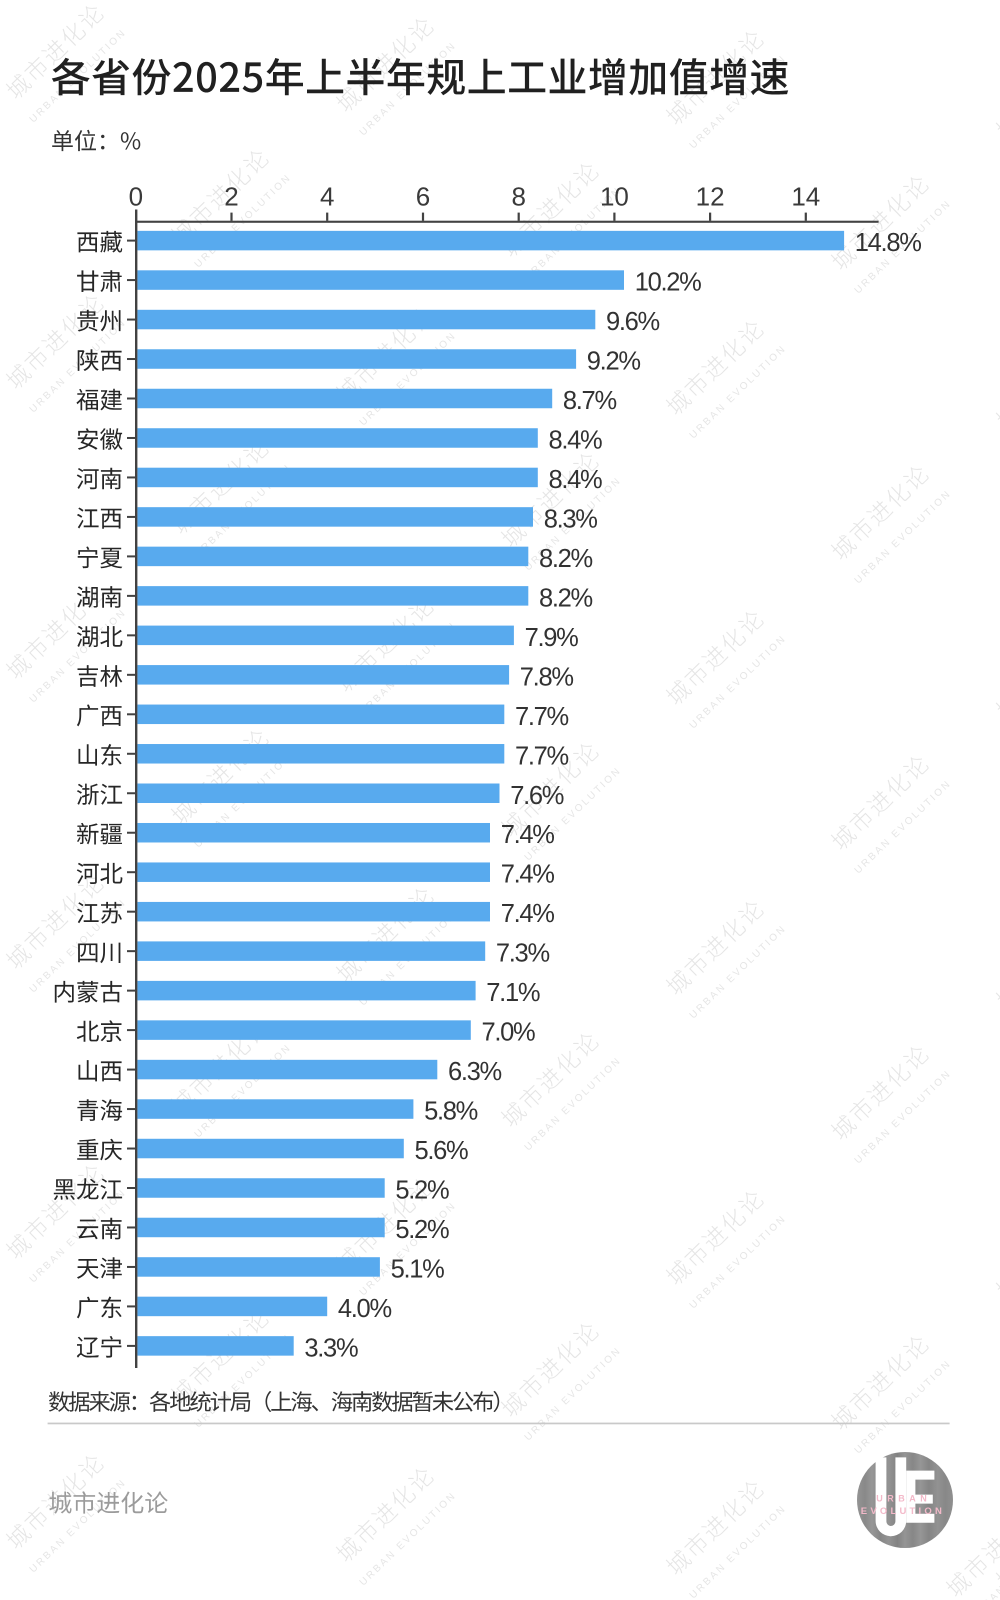 This screenshot has width=1000, height=1600. I want to click on svg-text: 0, so click(136, 196).